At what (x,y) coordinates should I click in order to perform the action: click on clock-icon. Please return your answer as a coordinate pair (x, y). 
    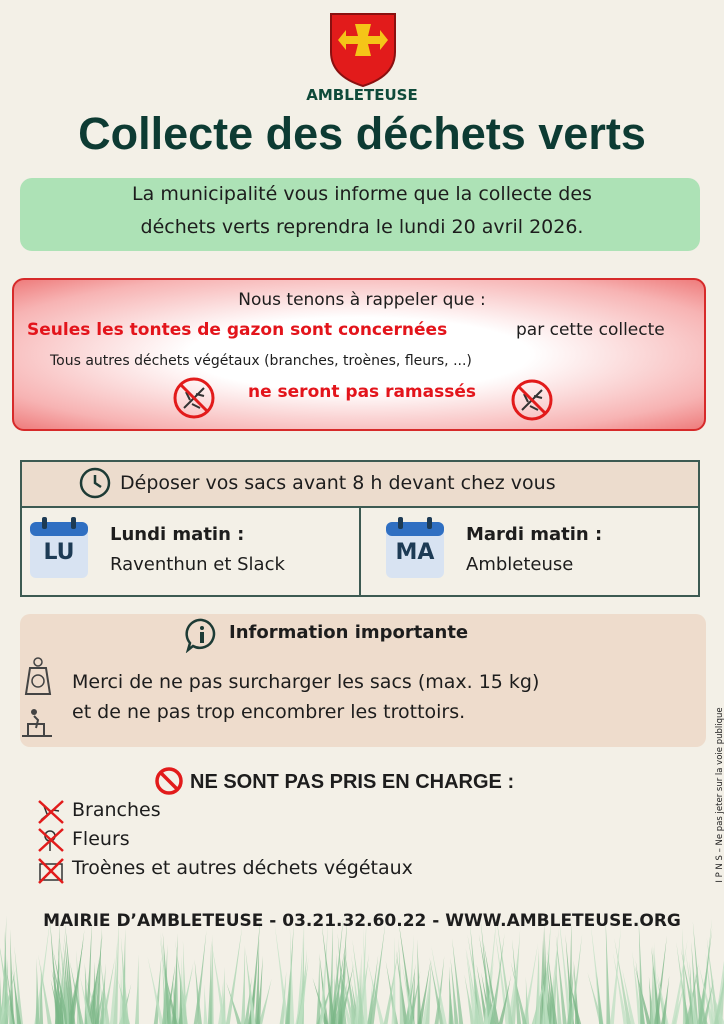
    Looking at the image, I should click on (95, 483).